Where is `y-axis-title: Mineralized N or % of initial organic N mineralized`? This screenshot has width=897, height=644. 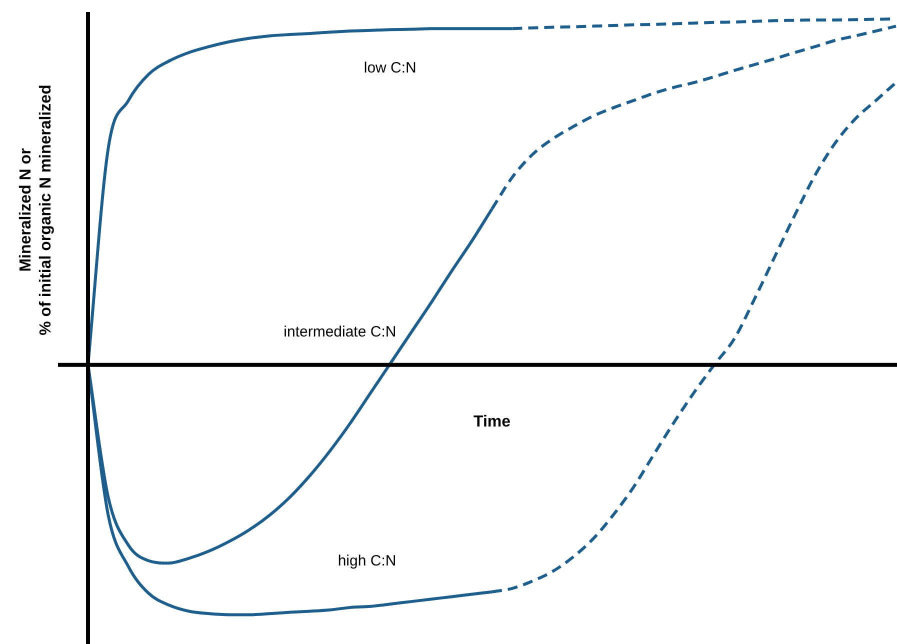
y-axis-title: Mineralized N or % of initial organic N mineralized is located at coordinates (35, 210).